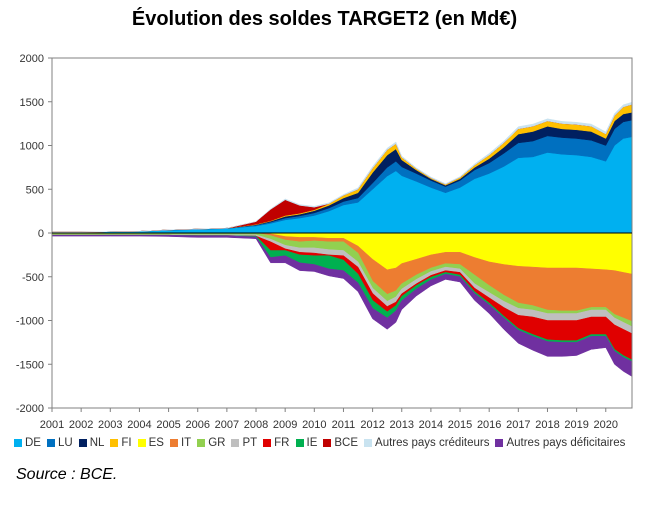 This screenshot has width=649, height=514. What do you see at coordinates (81, 425) in the screenshot?
I see `x-tick-label: 2002` at bounding box center [81, 425].